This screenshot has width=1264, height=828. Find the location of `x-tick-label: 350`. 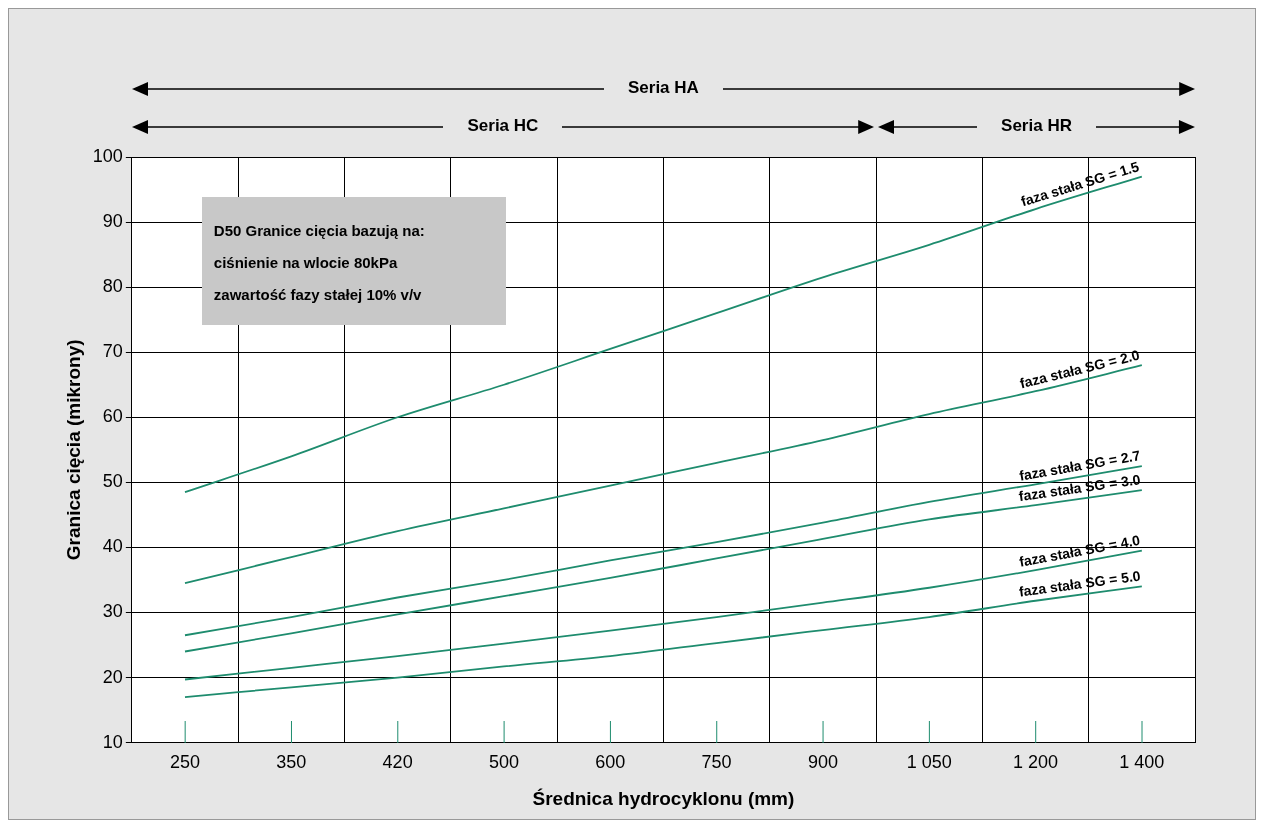

x-tick-label: 350 is located at coordinates (291, 762).